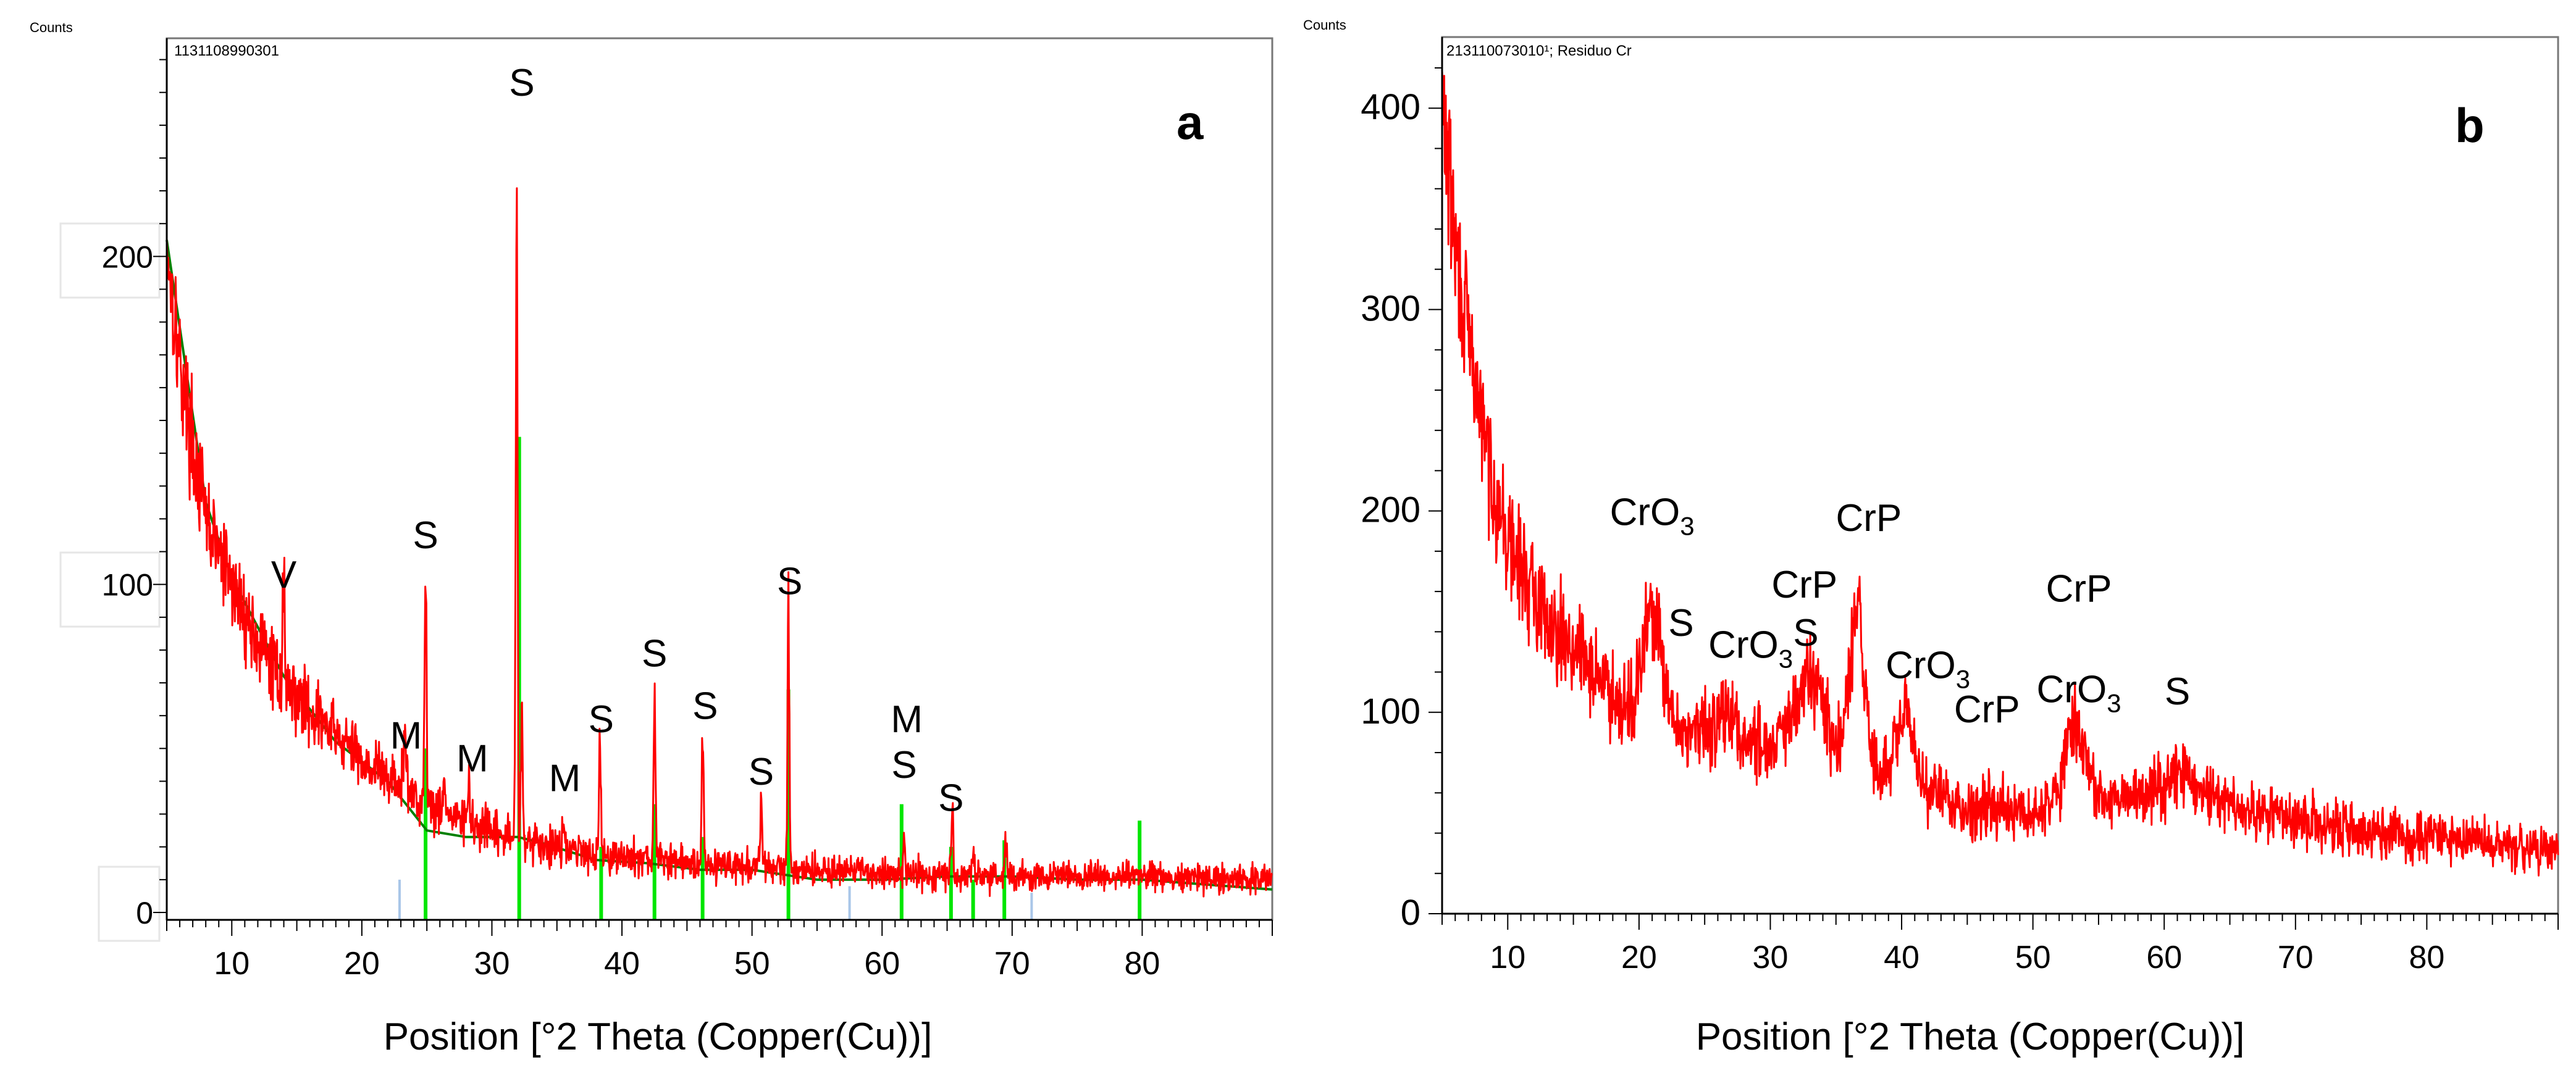 Image resolution: width=2576 pixels, height=1081 pixels. I want to click on peak-label: V, so click(284, 575).